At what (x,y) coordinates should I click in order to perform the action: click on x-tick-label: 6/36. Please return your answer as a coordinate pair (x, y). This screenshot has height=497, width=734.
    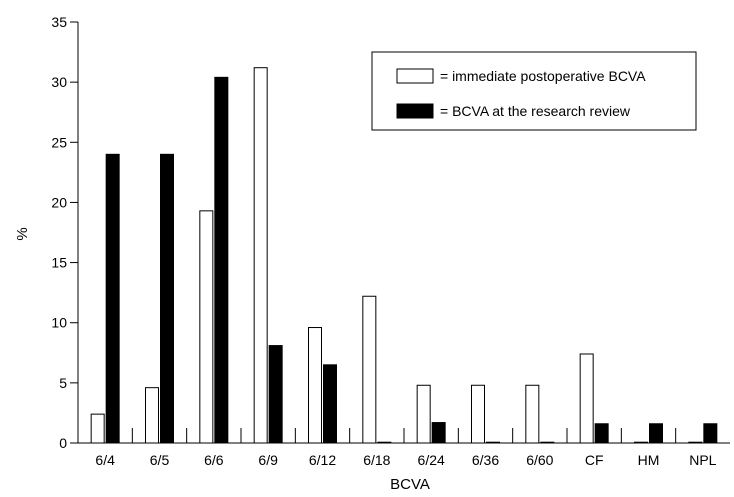
    Looking at the image, I should click on (485, 460).